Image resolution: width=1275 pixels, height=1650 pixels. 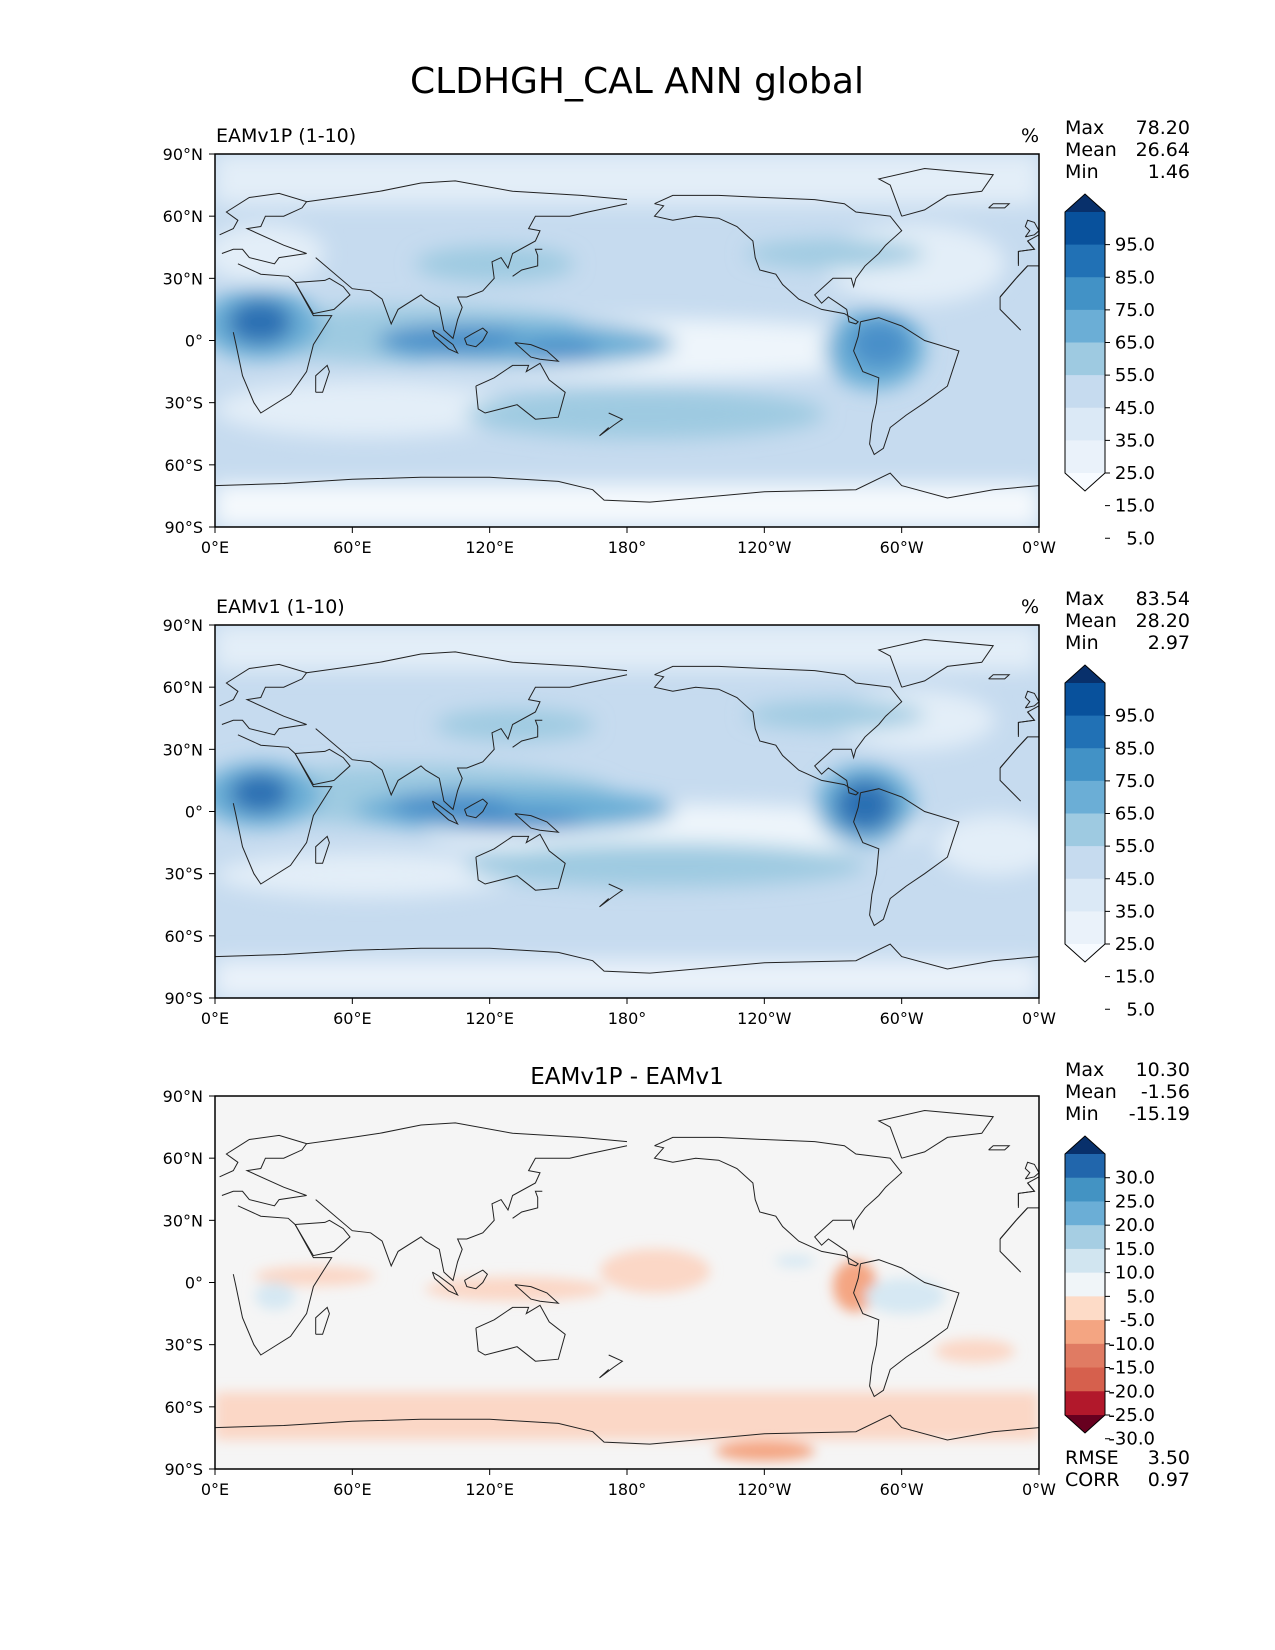 What do you see at coordinates (183, 1469) in the screenshot?
I see `lat-tick-label: 90°S` at bounding box center [183, 1469].